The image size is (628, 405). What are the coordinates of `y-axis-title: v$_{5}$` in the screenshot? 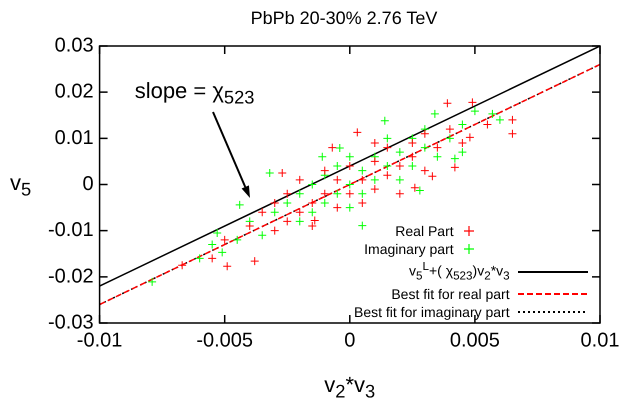 It's located at (21, 185).